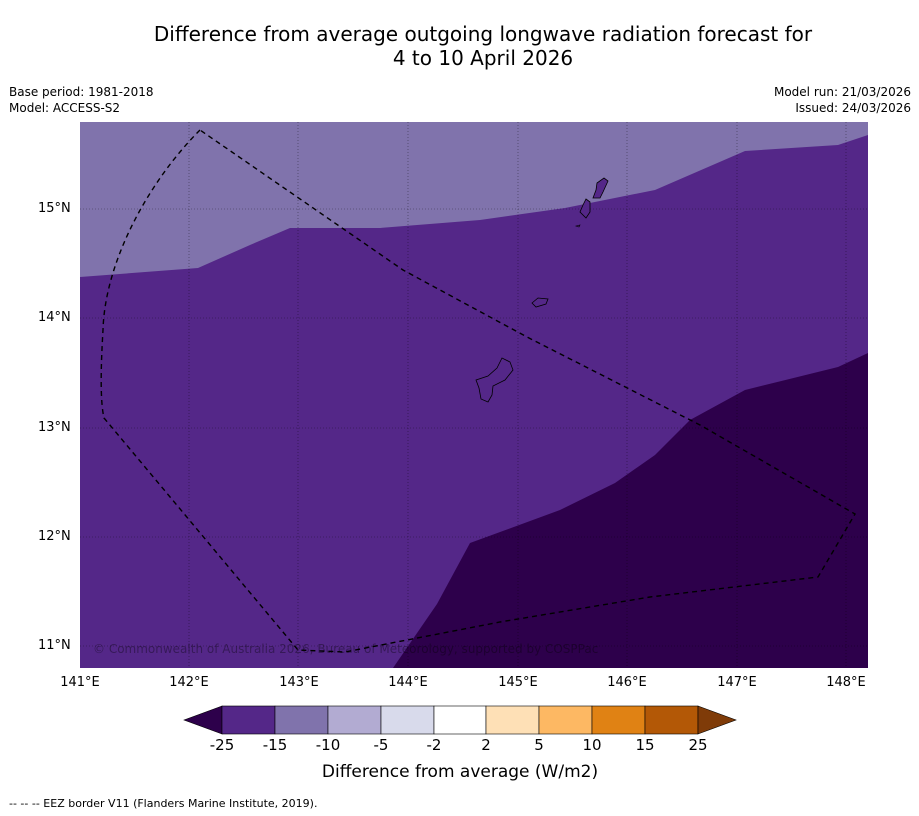 The width and height of the screenshot is (919, 816). What do you see at coordinates (65, 108) in the screenshot?
I see `model-name: Model: ACCESS-S2` at bounding box center [65, 108].